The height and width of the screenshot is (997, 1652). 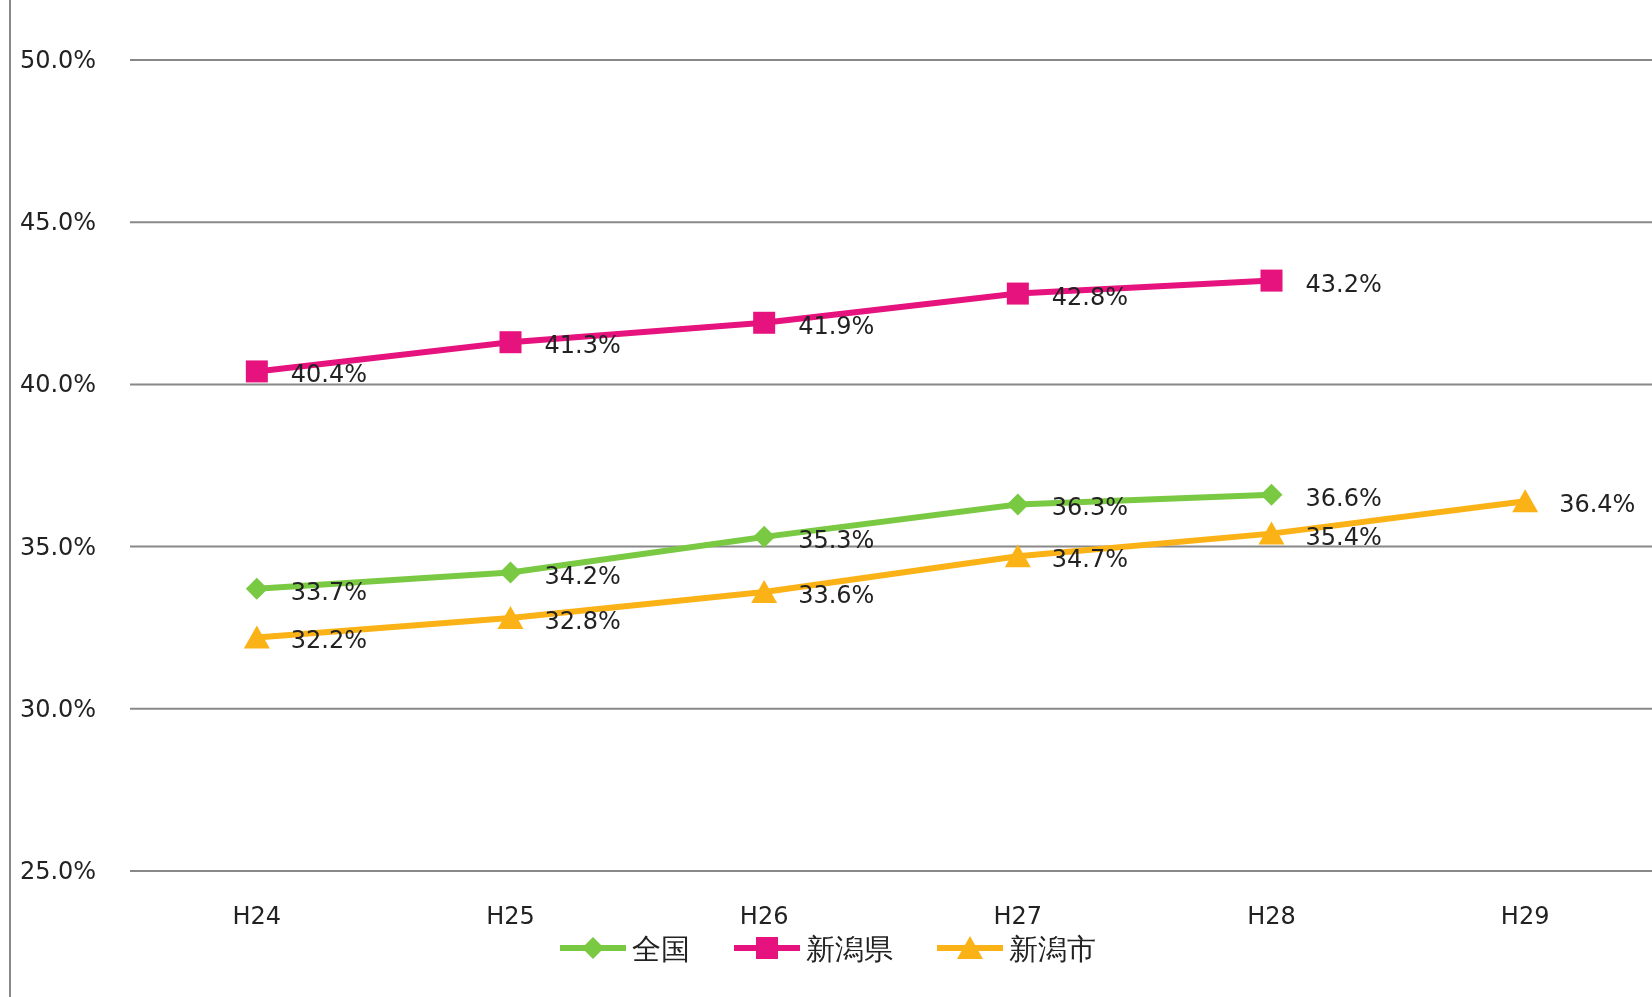 I want to click on legend-label: 新潟県, so click(x=849, y=949).